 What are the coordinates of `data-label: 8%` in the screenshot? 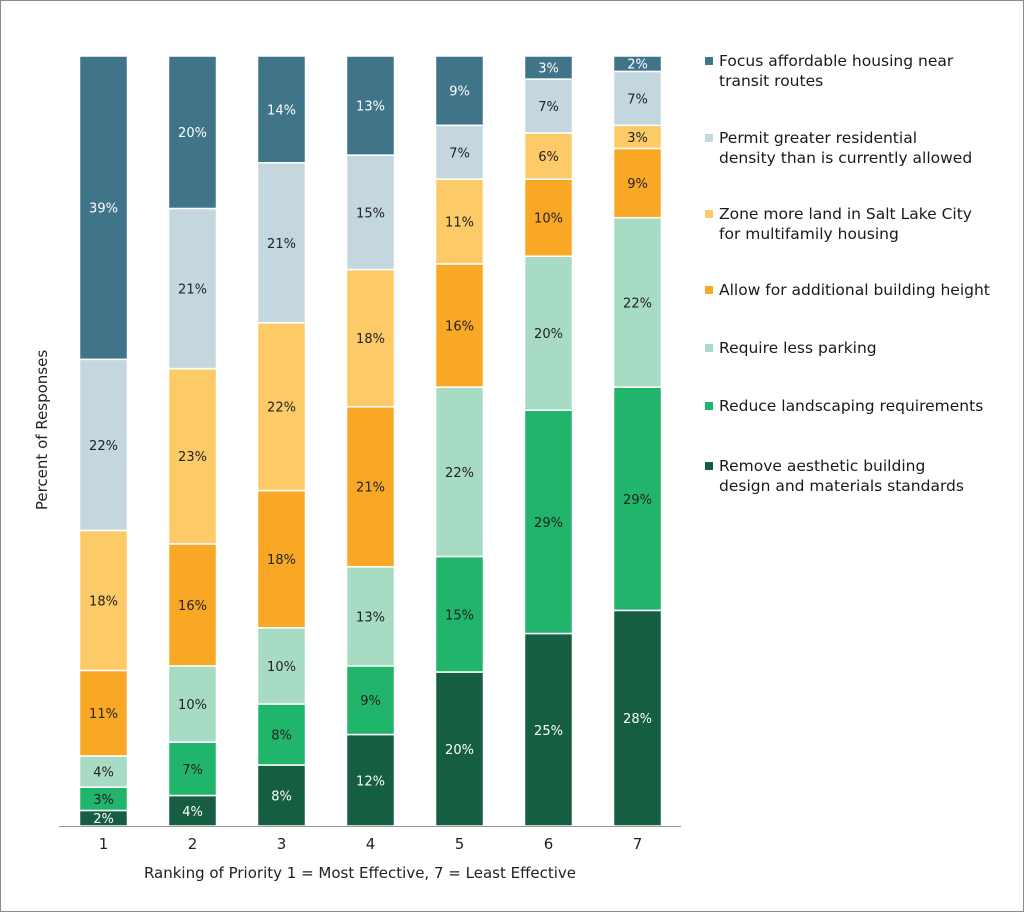 It's located at (281, 736).